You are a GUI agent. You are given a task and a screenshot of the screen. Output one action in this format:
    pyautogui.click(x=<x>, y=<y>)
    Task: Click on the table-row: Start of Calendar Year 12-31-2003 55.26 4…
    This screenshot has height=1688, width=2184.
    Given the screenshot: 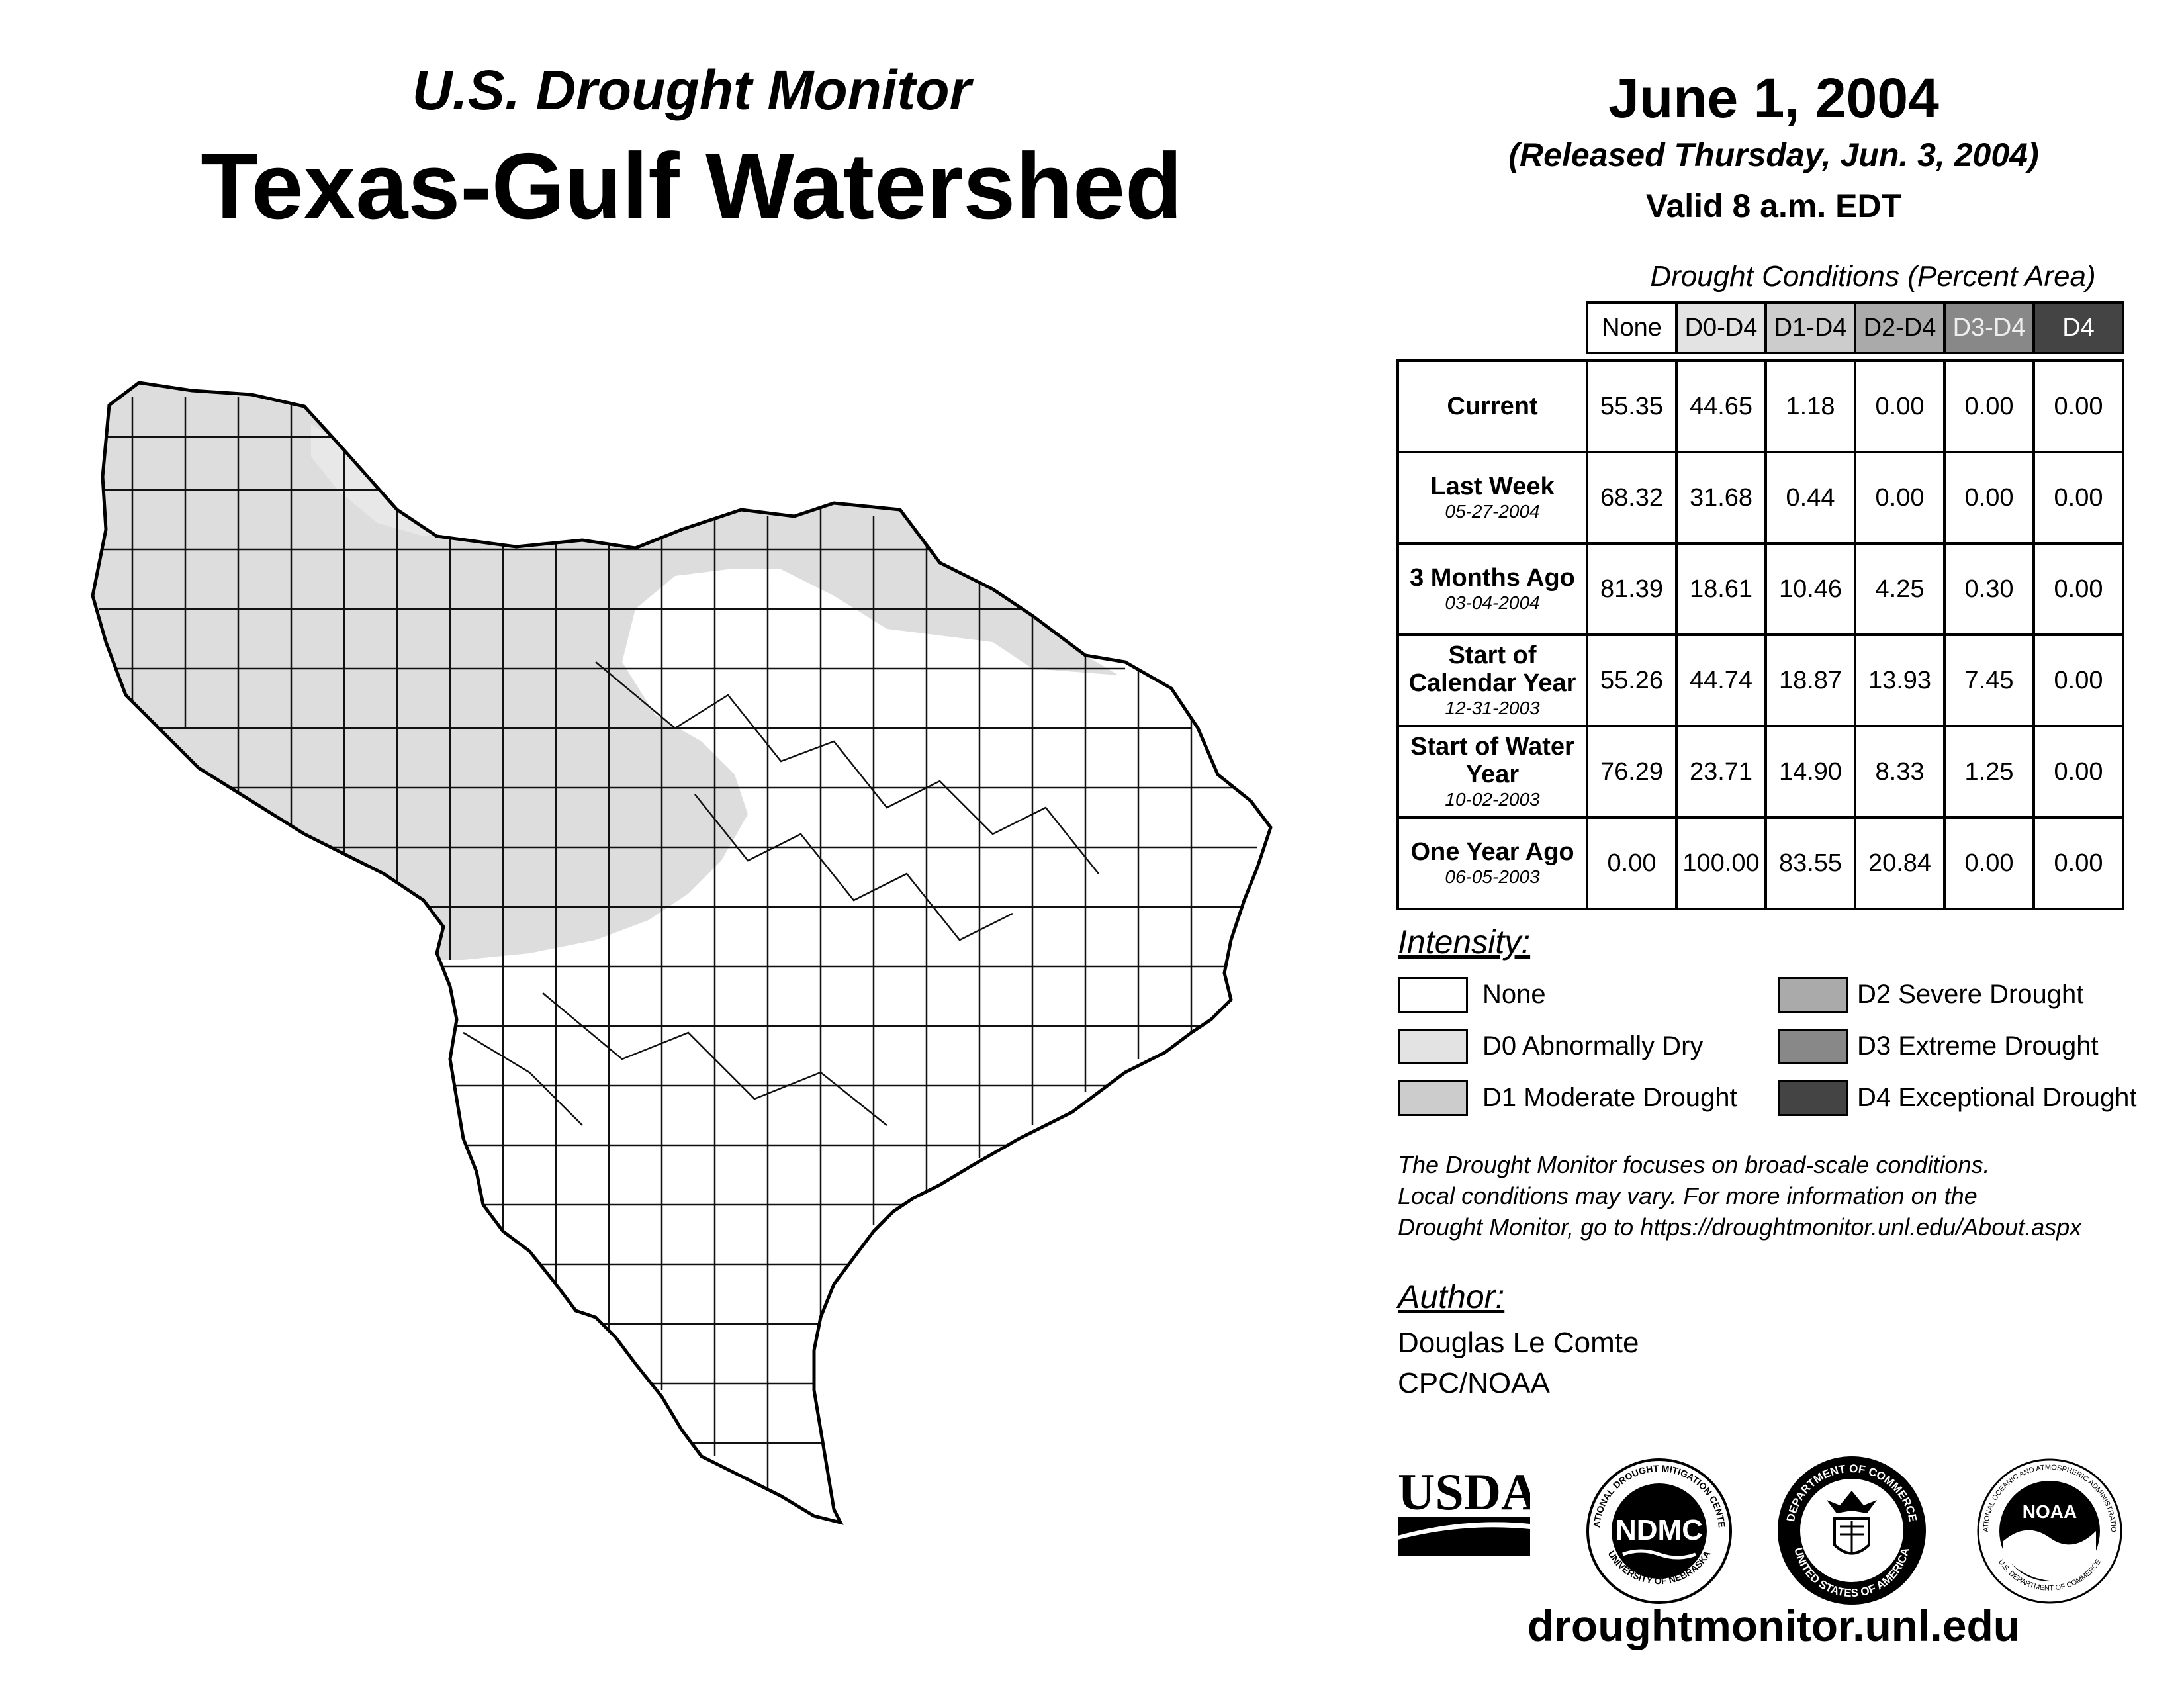 What is the action you would take?
    pyautogui.click(x=1760, y=680)
    